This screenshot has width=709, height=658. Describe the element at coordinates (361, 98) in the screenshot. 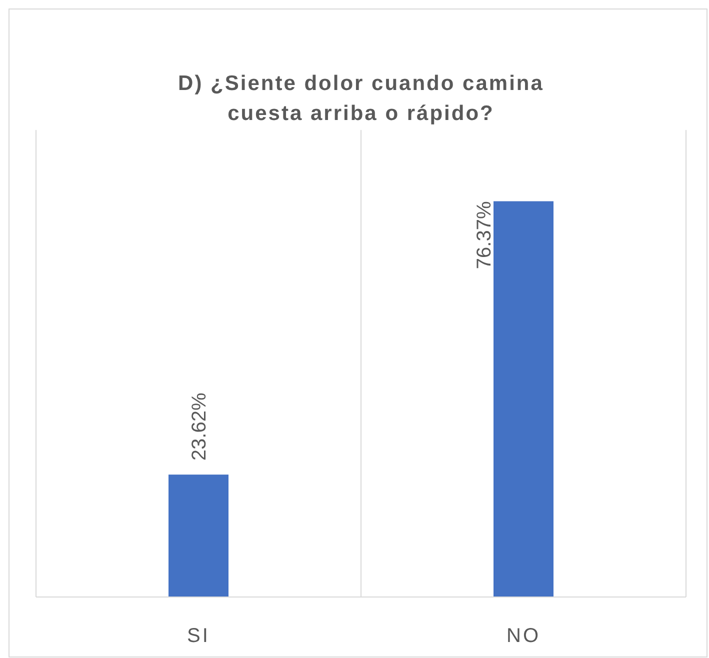

I see `chart-title: D) ¿Siente dolor cuando camina cuesta arriba o rápido?` at that location.